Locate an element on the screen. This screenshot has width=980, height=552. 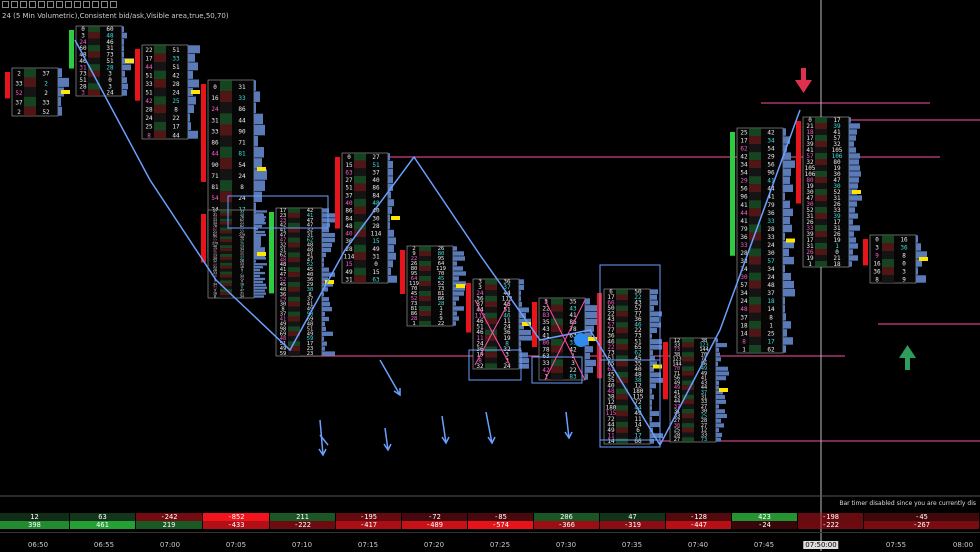
bid-volume: 41 is located at coordinates (283, 231).